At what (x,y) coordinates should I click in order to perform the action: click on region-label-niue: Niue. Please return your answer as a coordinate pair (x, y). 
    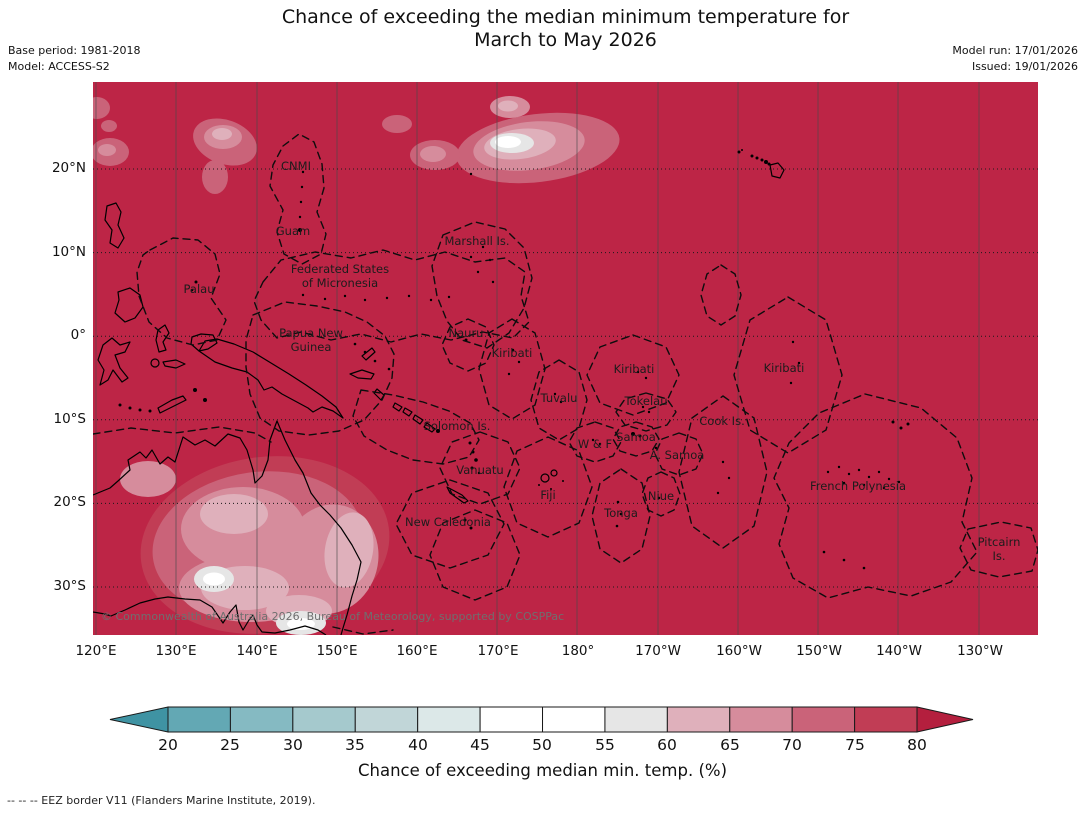
    Looking at the image, I should click on (661, 496).